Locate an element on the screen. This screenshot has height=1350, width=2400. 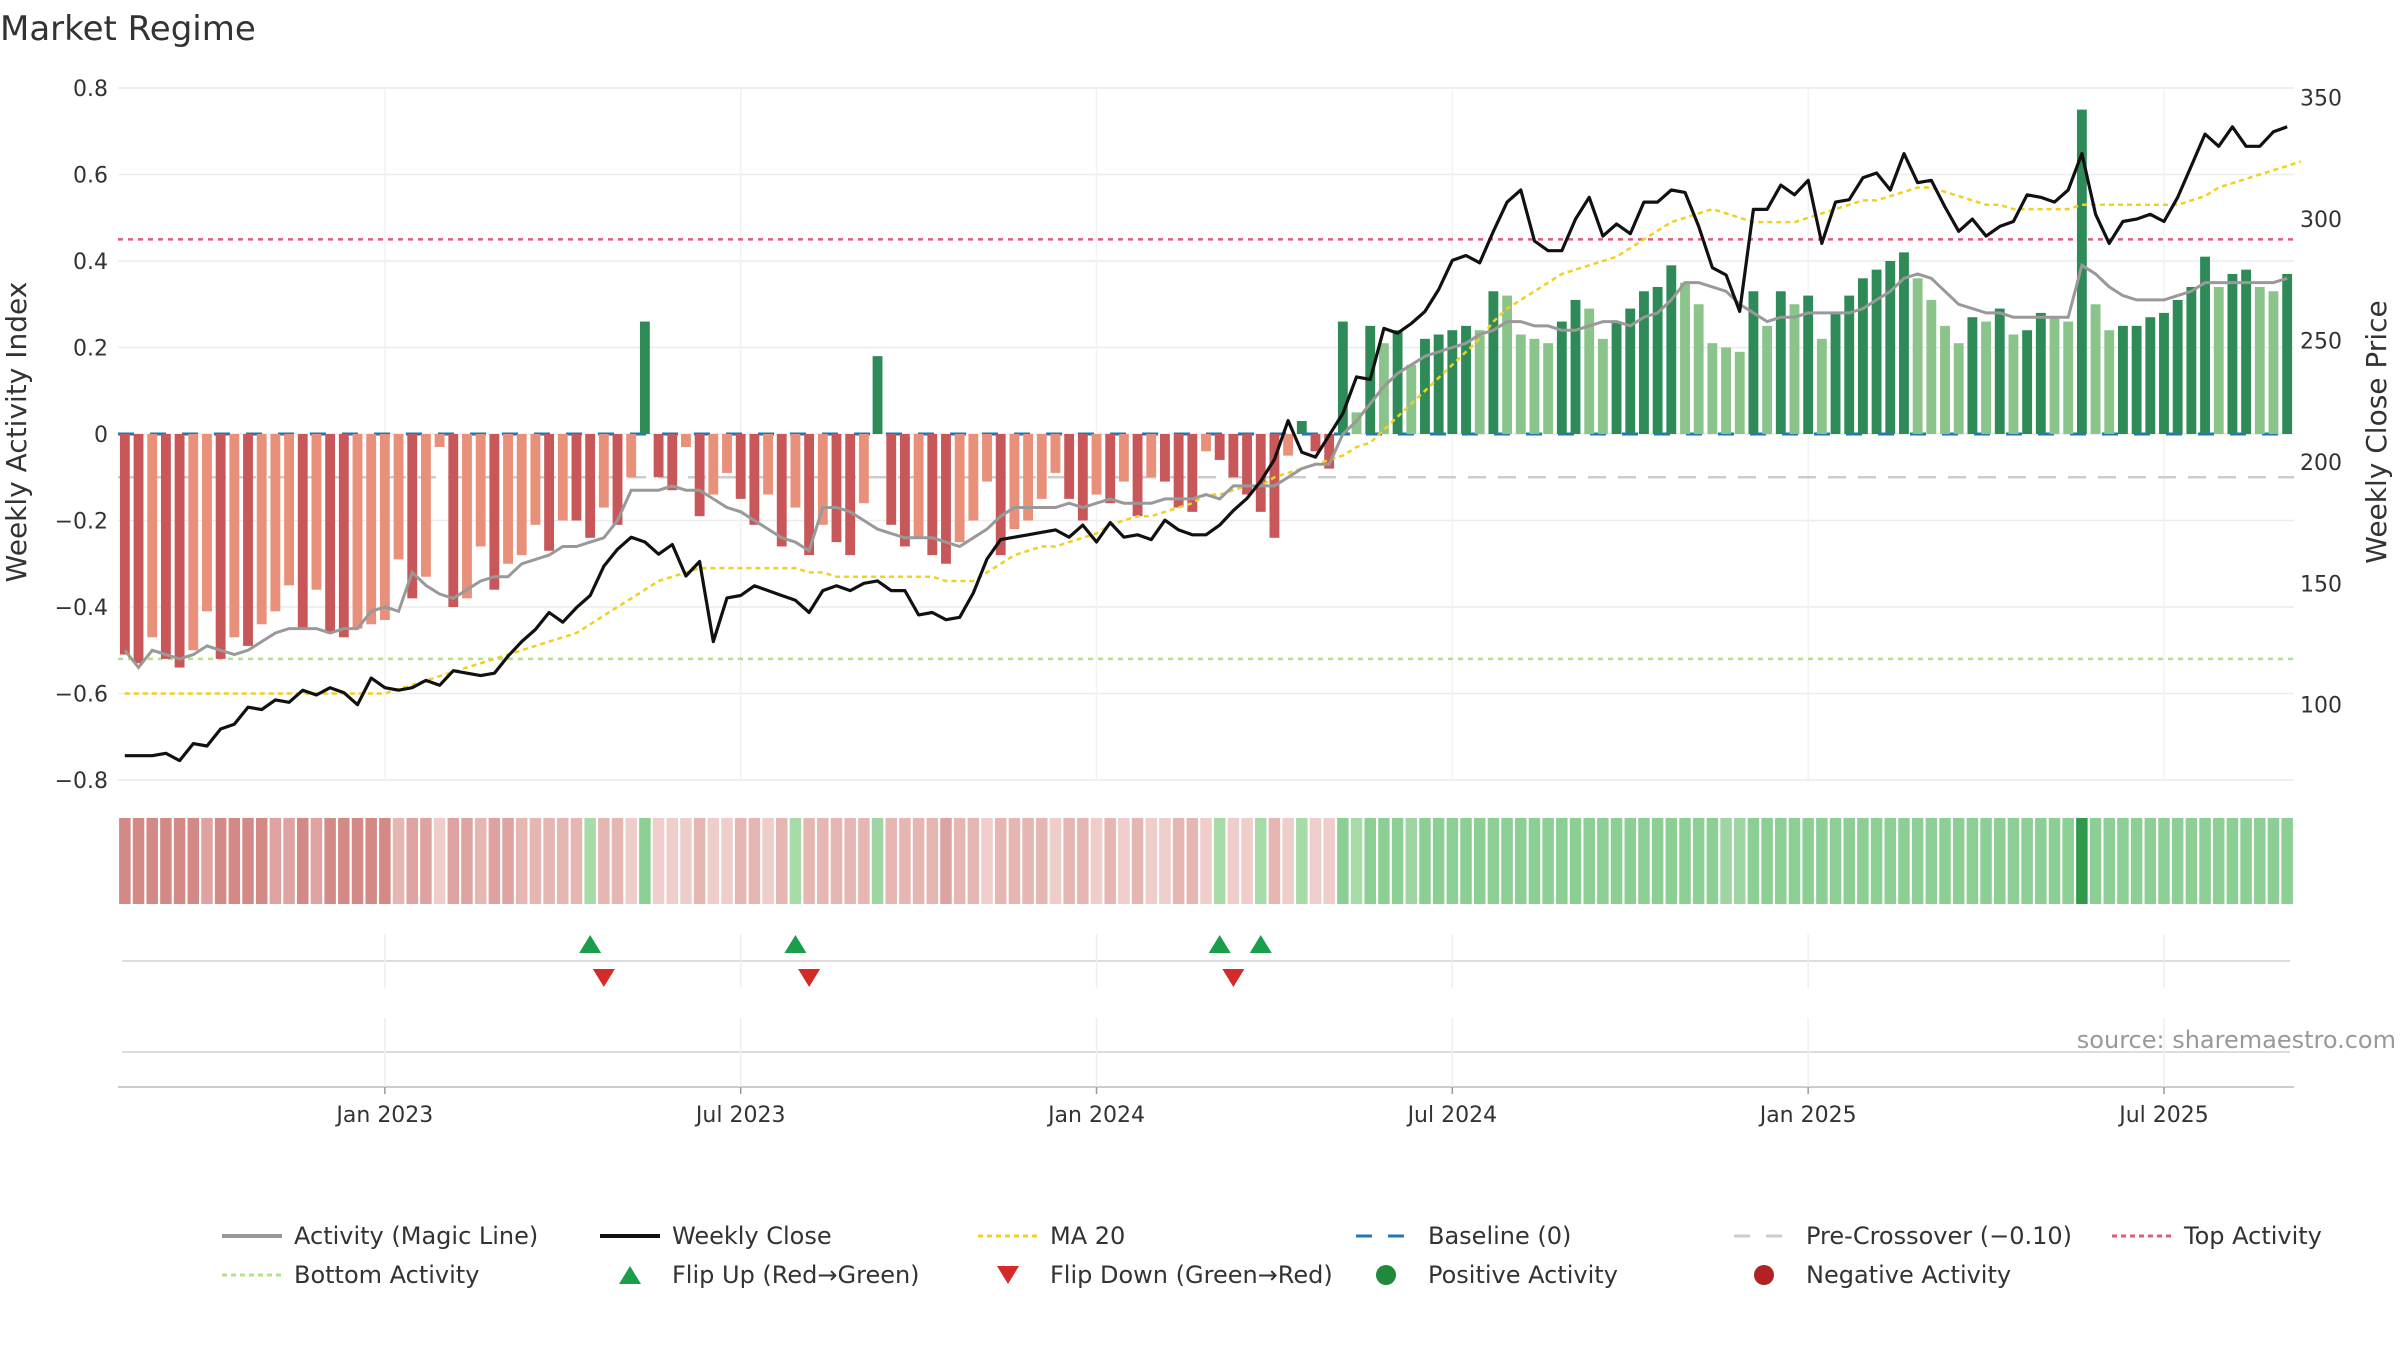
x-tick-label: Jul 2023 is located at coordinates (740, 1115).